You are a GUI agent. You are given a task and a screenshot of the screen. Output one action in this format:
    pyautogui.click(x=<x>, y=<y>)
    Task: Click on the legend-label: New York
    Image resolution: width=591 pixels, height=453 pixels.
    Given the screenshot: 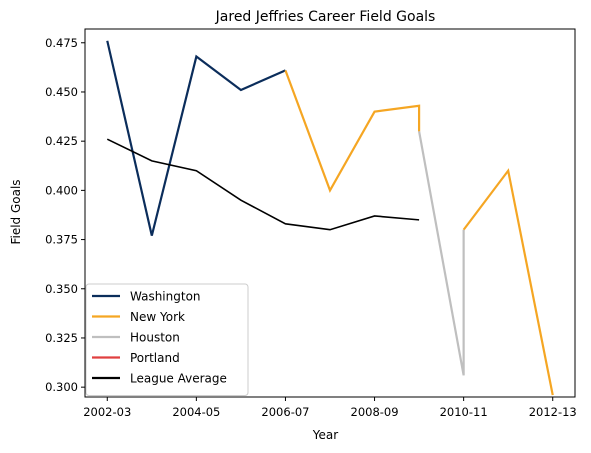 What is the action you would take?
    pyautogui.click(x=157, y=317)
    